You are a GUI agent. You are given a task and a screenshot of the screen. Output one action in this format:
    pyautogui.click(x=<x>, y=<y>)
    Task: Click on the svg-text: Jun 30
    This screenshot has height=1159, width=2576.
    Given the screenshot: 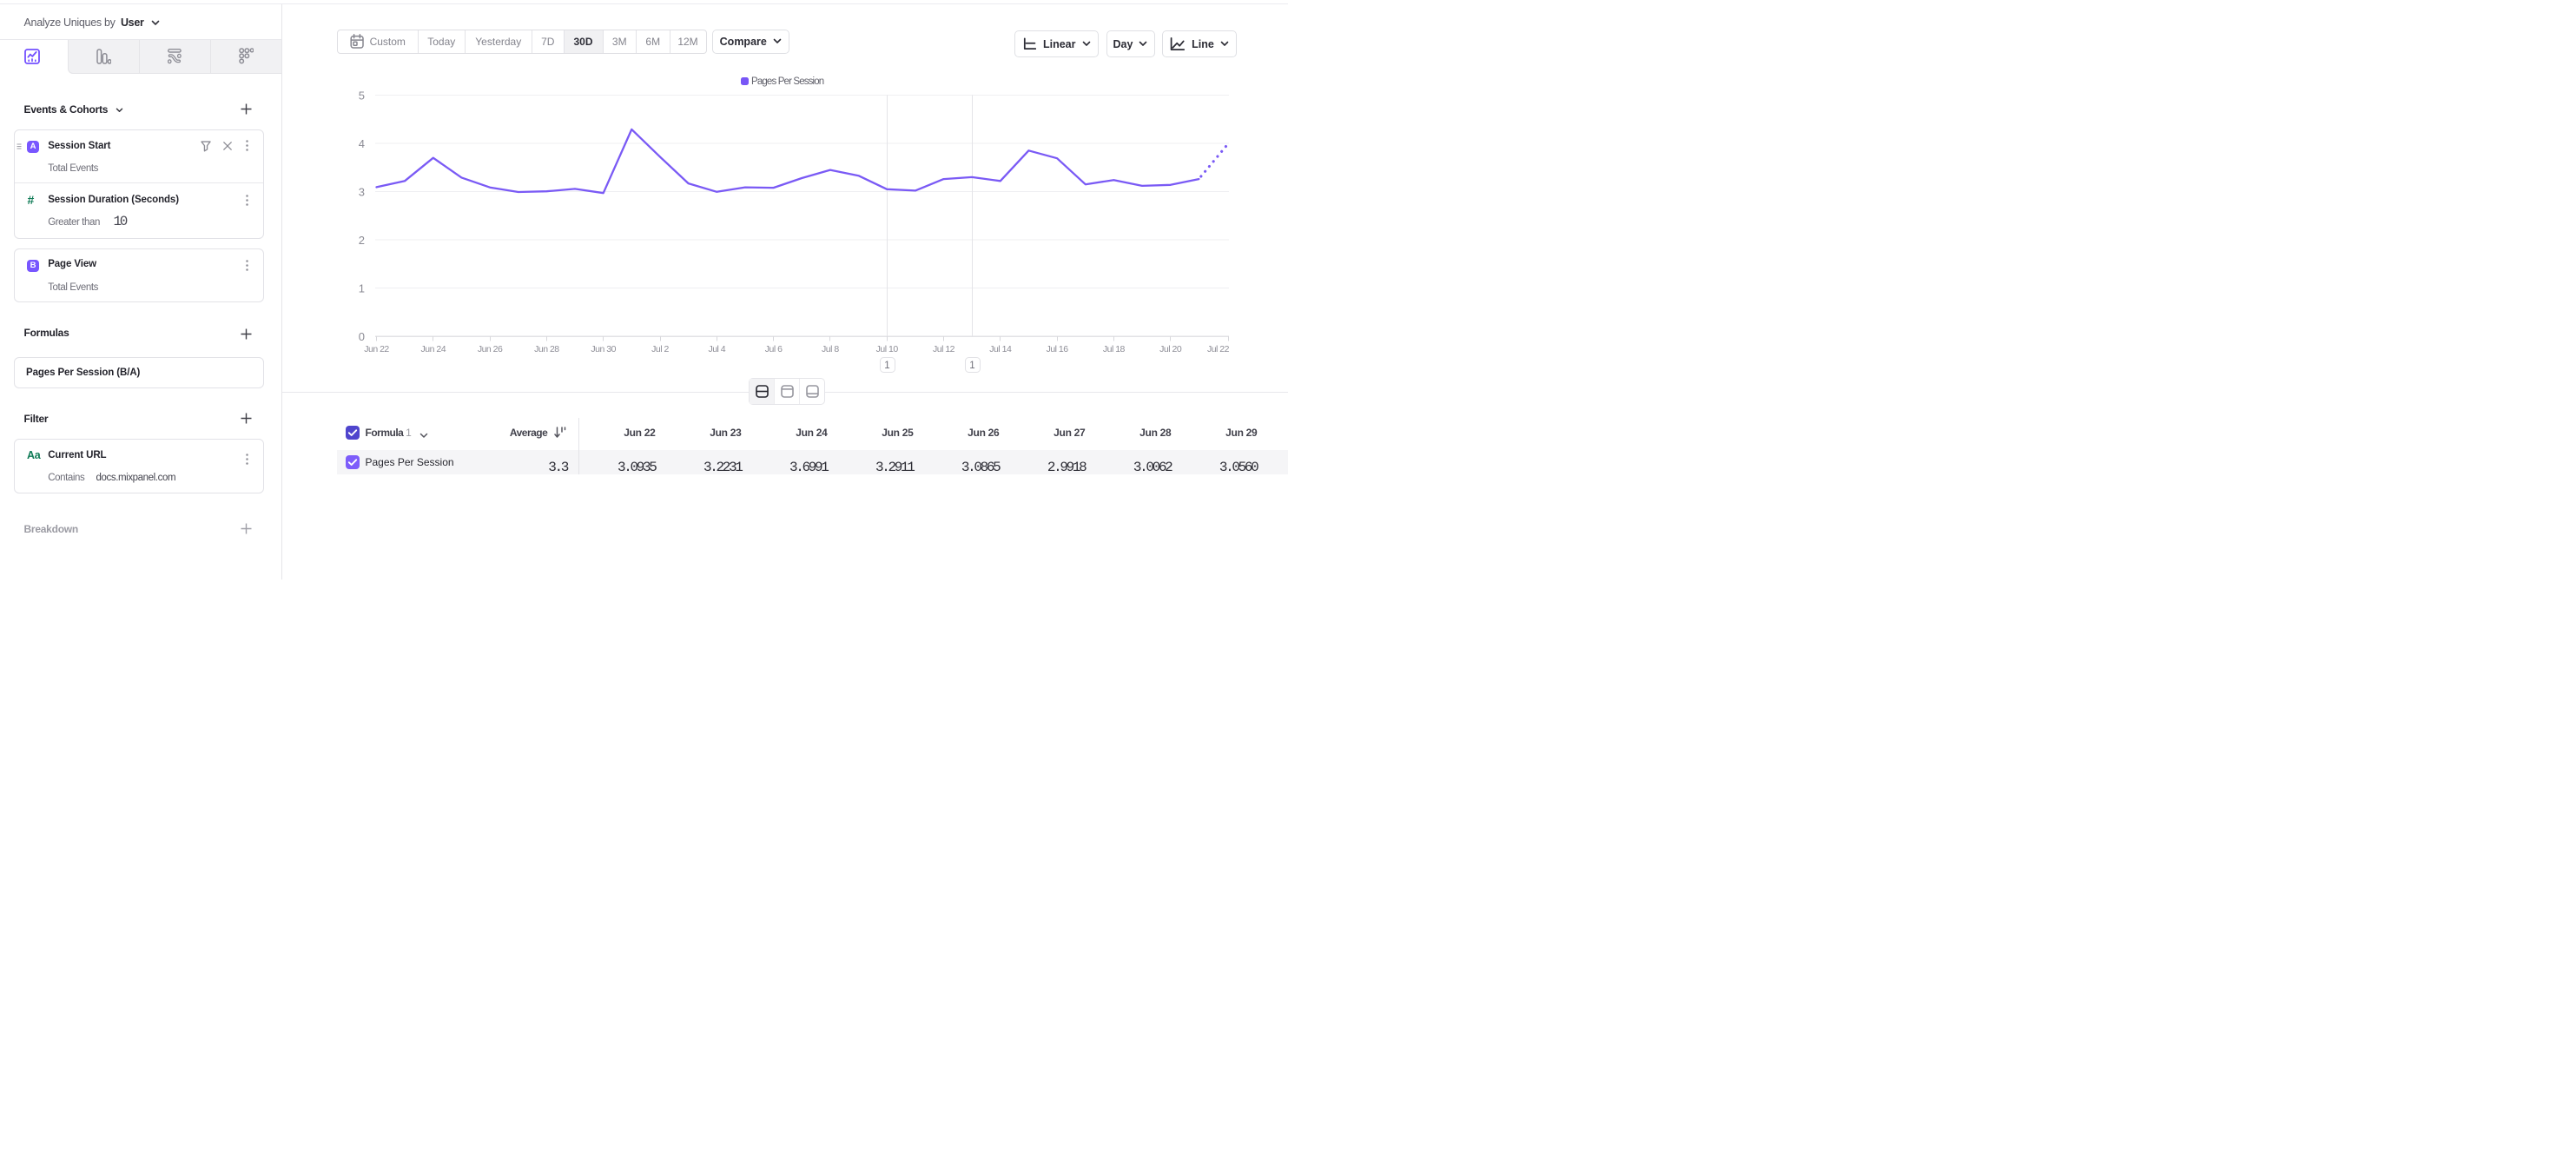 What is the action you would take?
    pyautogui.click(x=603, y=349)
    